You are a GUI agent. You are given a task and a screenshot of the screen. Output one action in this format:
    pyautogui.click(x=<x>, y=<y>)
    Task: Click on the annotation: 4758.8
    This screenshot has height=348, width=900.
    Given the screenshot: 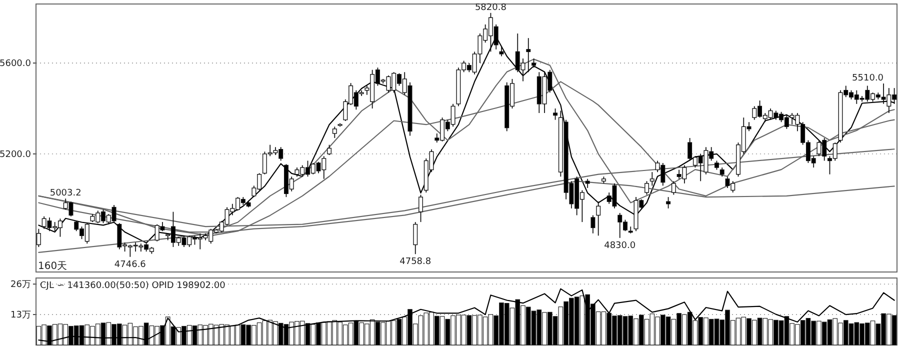 What is the action you would take?
    pyautogui.click(x=416, y=262)
    